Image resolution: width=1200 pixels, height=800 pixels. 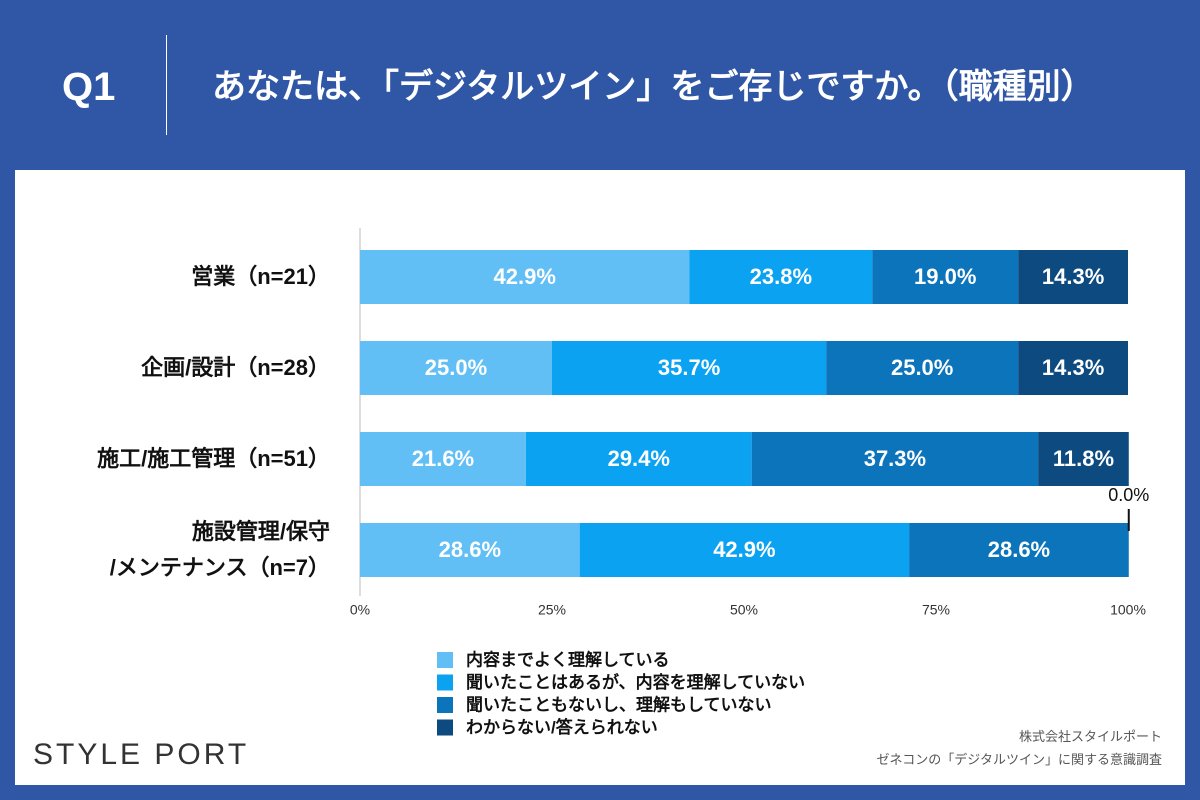 I want to click on x-tick-label: 25%, so click(x=552, y=610).